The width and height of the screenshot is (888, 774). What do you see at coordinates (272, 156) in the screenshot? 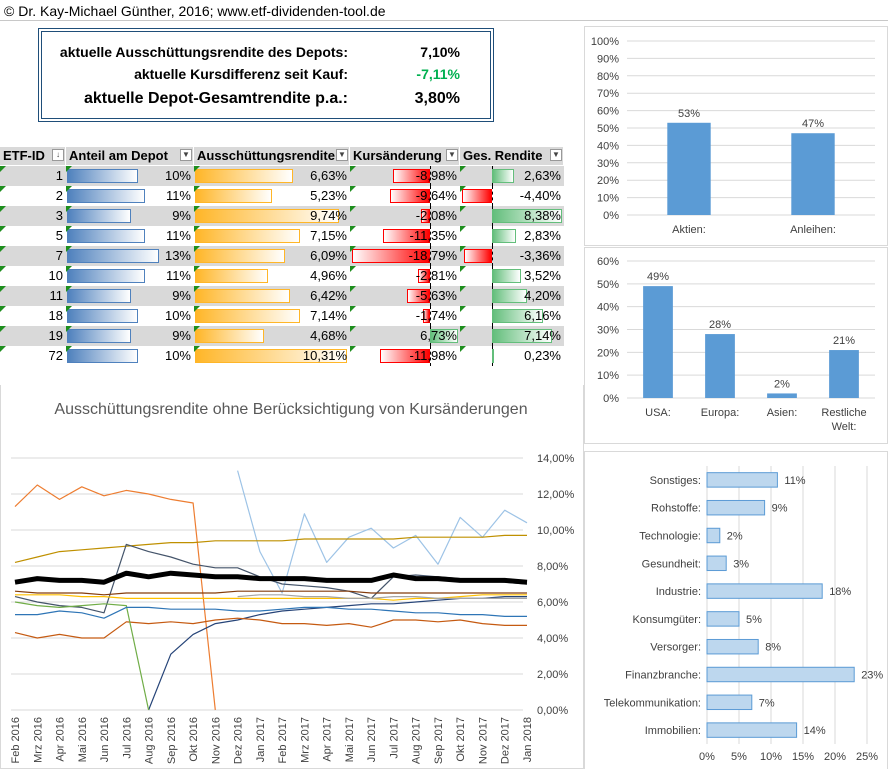
I see `header-ausschuettung: Ausschüttungsrendite ▼` at bounding box center [272, 156].